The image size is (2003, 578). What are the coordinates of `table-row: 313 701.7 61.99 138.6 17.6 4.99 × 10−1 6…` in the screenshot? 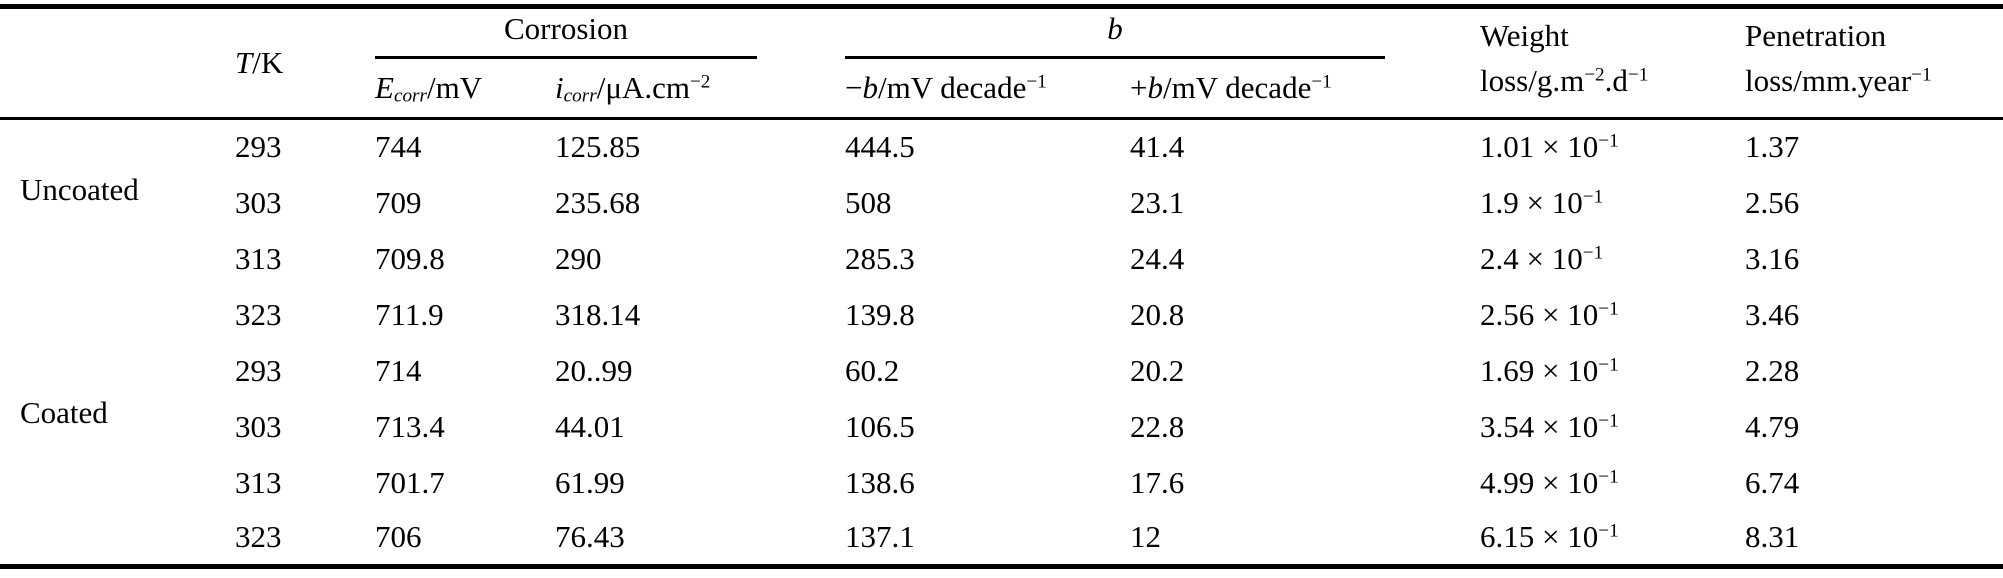 It's located at (1001, 483).